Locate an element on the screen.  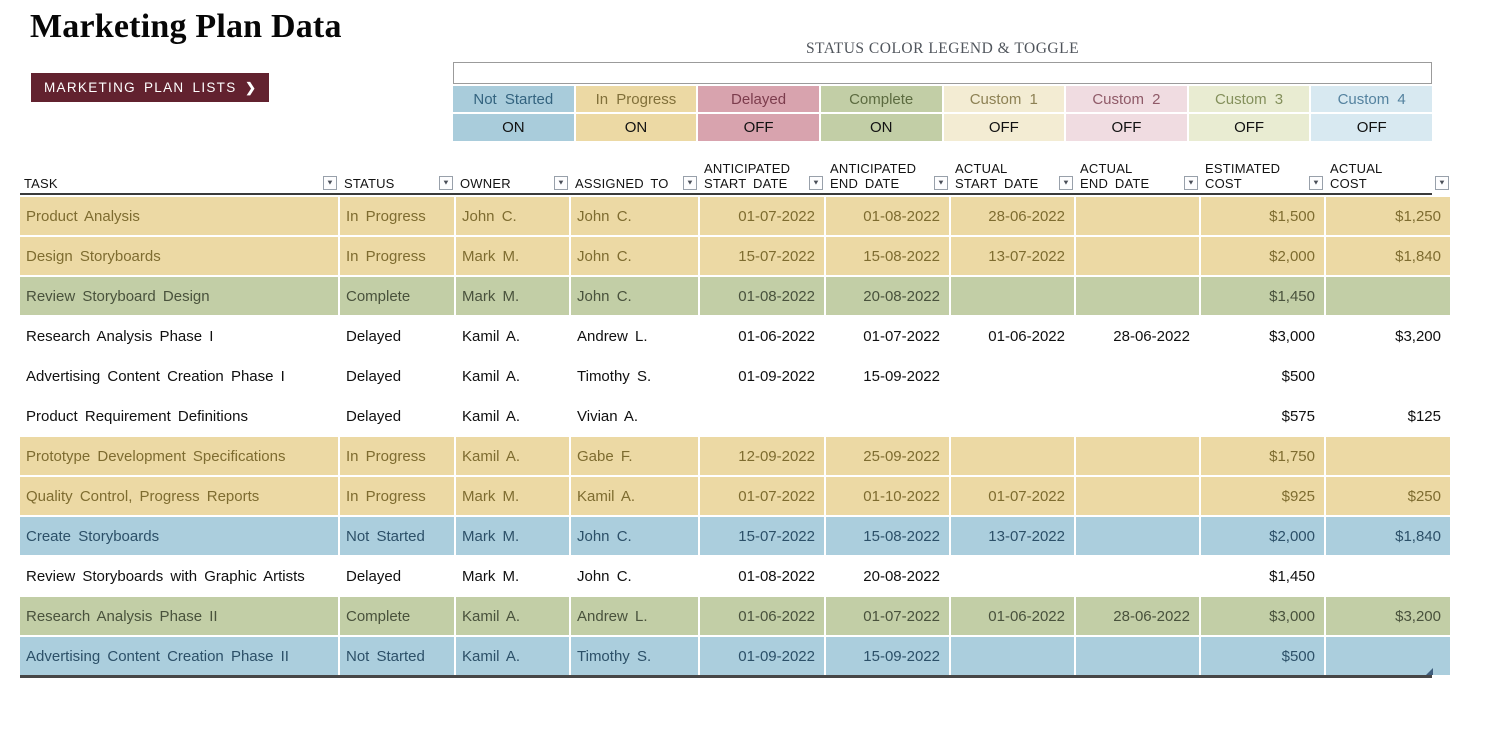
cell-task: Review Storyboards with Graphic Artists is located at coordinates (165, 576).